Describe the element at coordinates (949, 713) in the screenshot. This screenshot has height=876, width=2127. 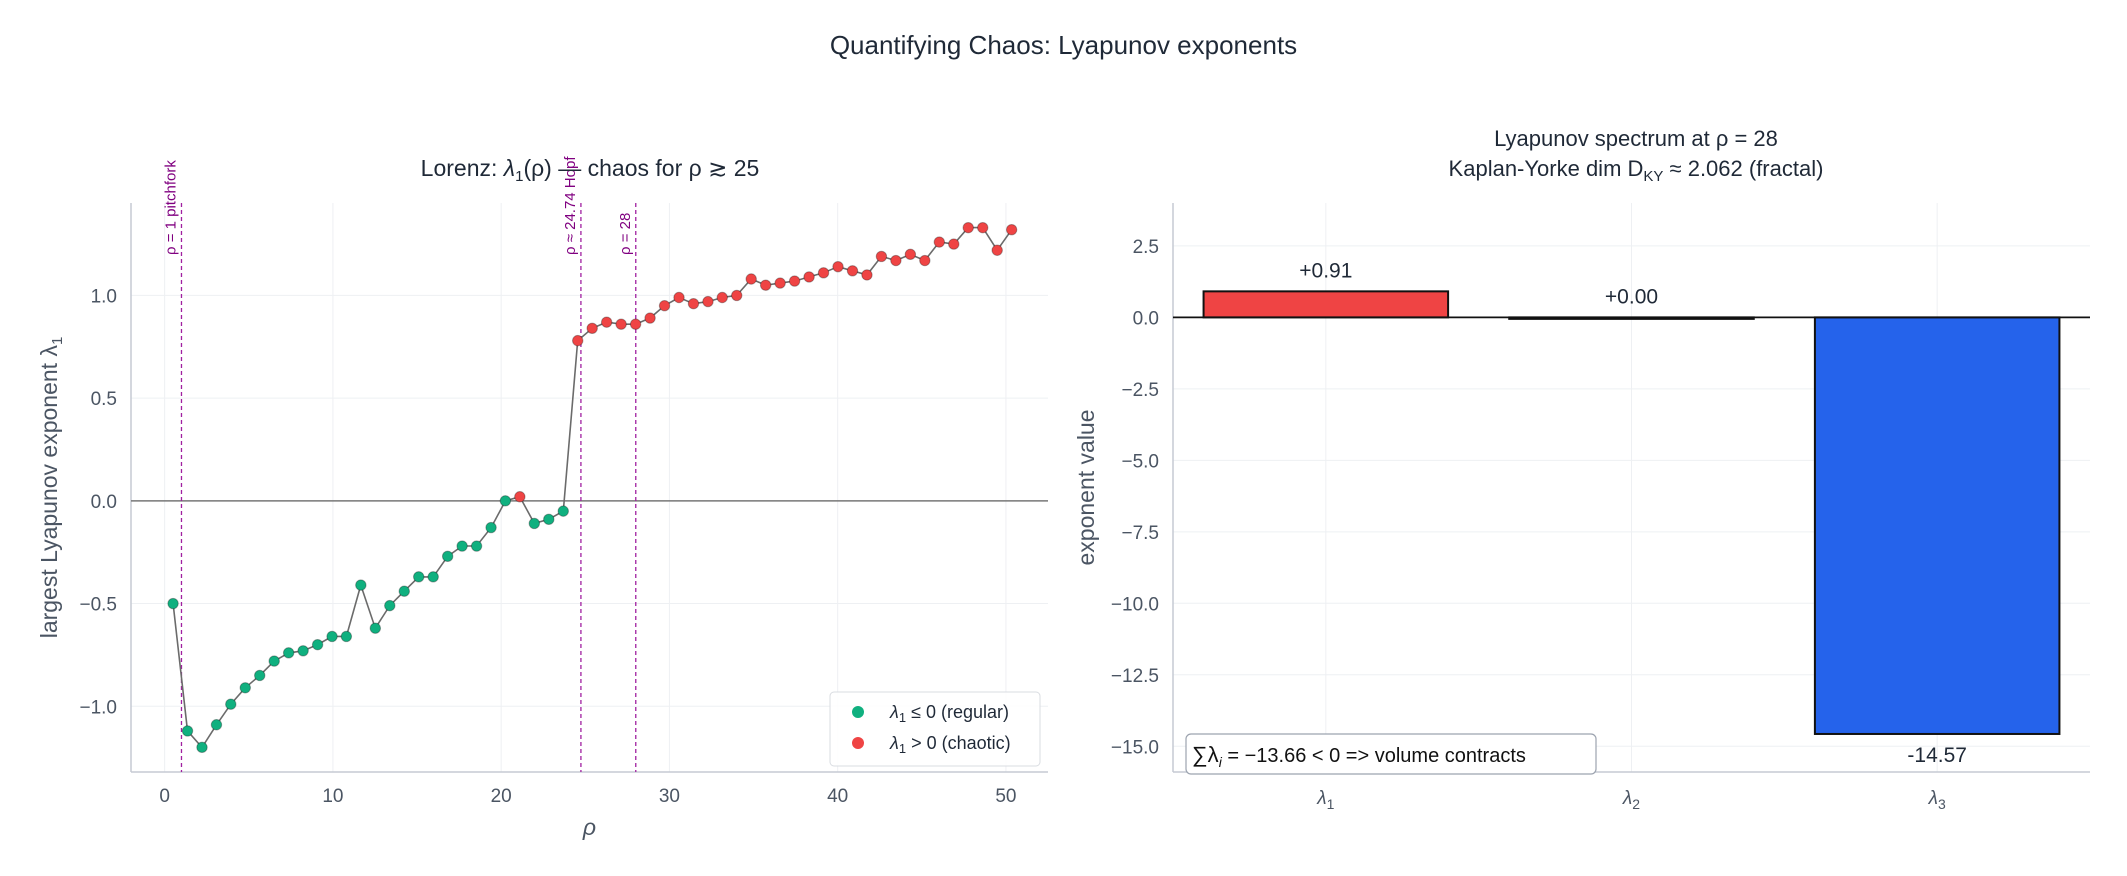
I see `legend-entry: λ1 ≤ 0 (regular)` at that location.